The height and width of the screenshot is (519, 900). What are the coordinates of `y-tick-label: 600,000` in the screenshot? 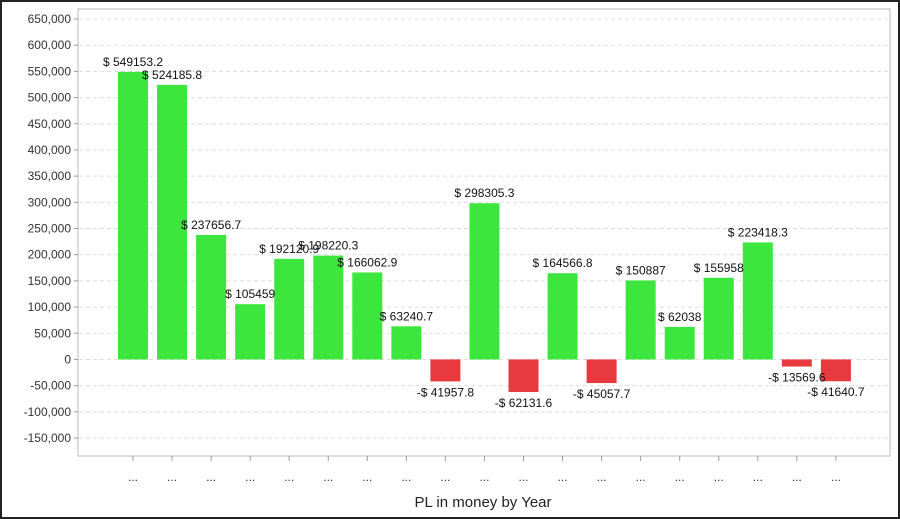 It's located at (50, 45).